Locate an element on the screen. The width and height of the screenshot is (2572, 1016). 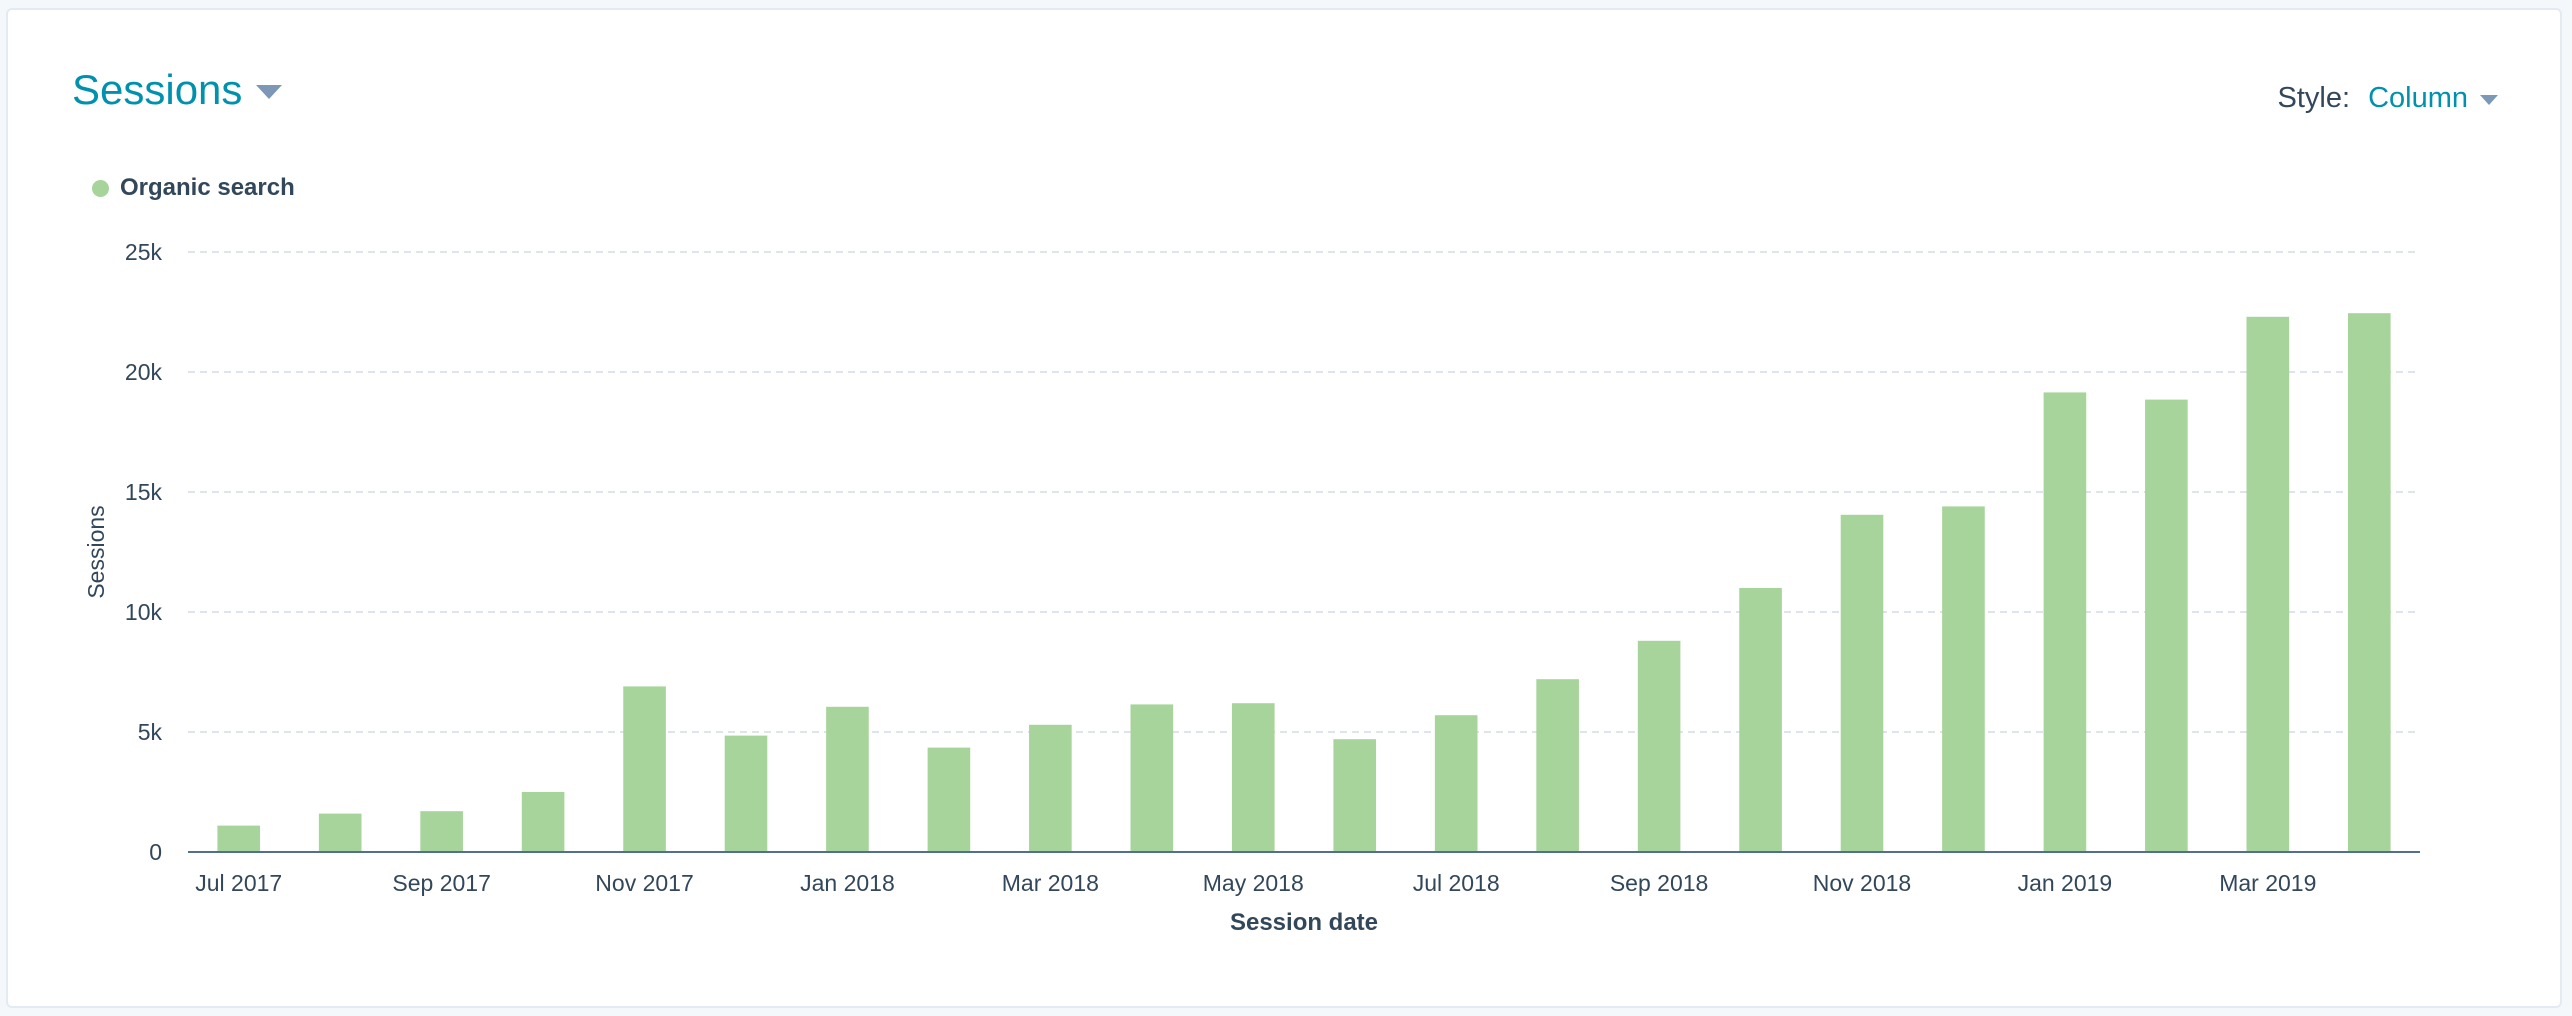
chart-style-value: Column is located at coordinates (2418, 98).